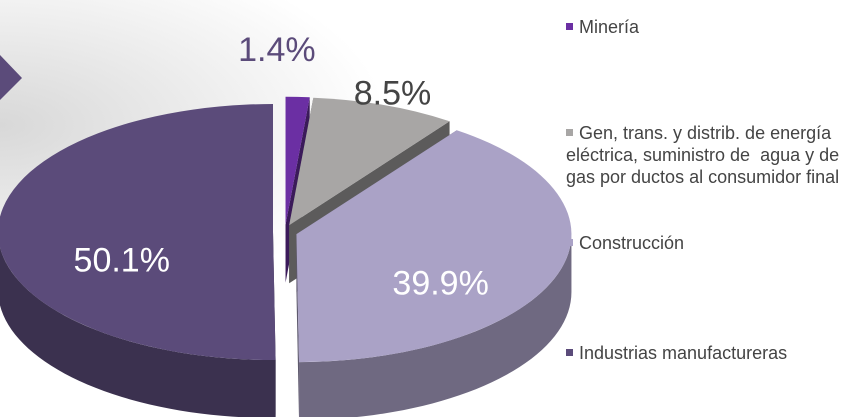 Image resolution: width=862 pixels, height=417 pixels. I want to click on data-label: 50.1%, so click(122, 260).